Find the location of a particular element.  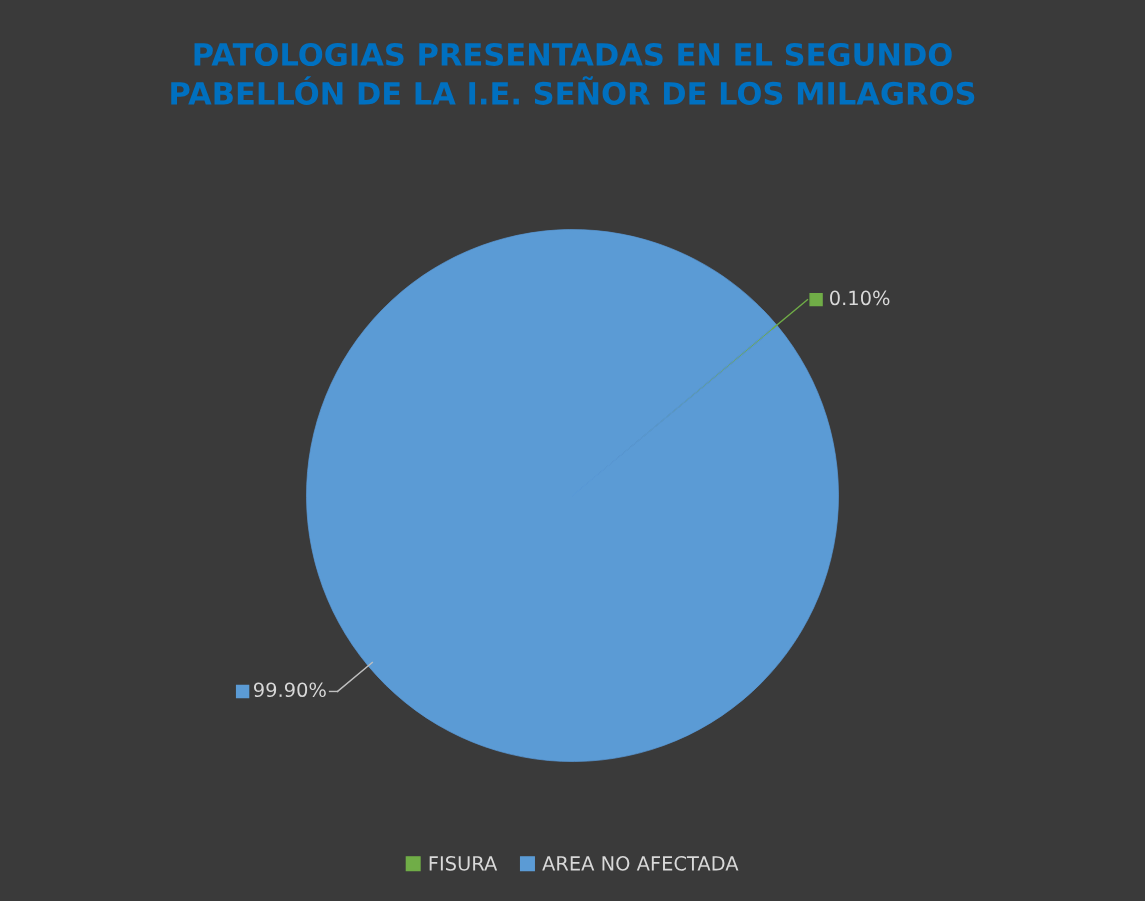

legend-label: AREA NO AFECTADA is located at coordinates (640, 863).